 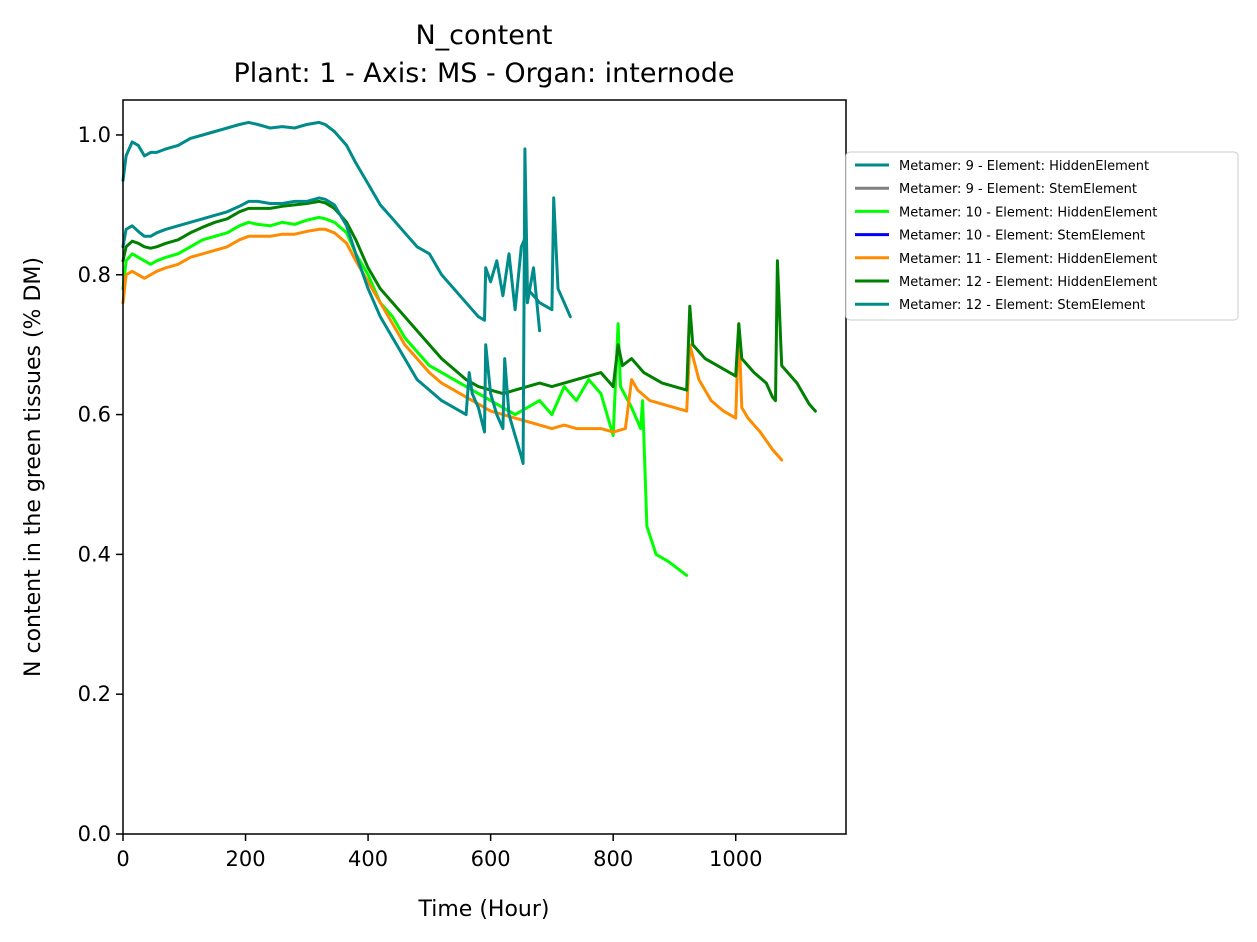 I want to click on legend-label-5: Metamer: 12 - Element: HiddenElement, so click(x=1028, y=282).